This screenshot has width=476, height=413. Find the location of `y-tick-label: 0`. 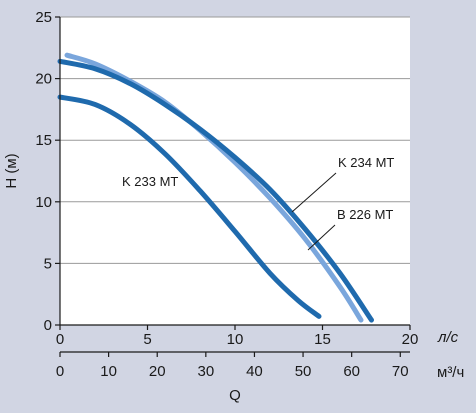

y-tick-label: 0 is located at coordinates (48, 325).